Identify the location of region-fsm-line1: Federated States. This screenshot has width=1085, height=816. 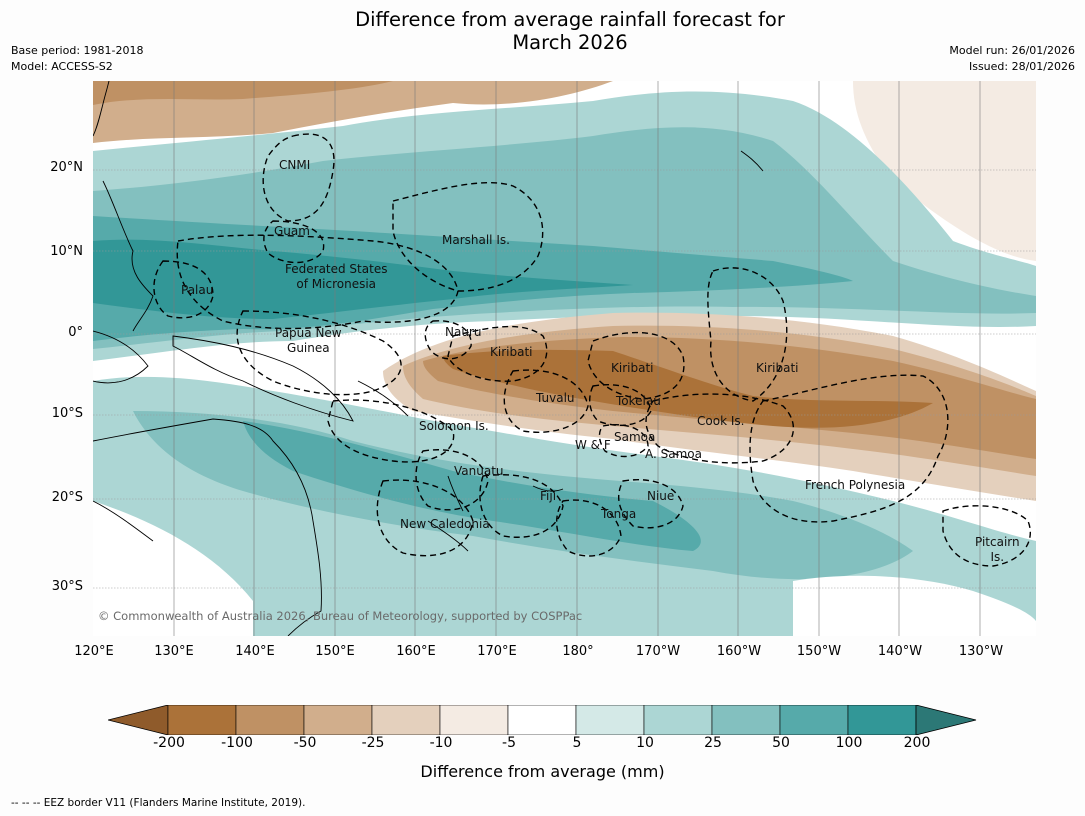
(336, 269).